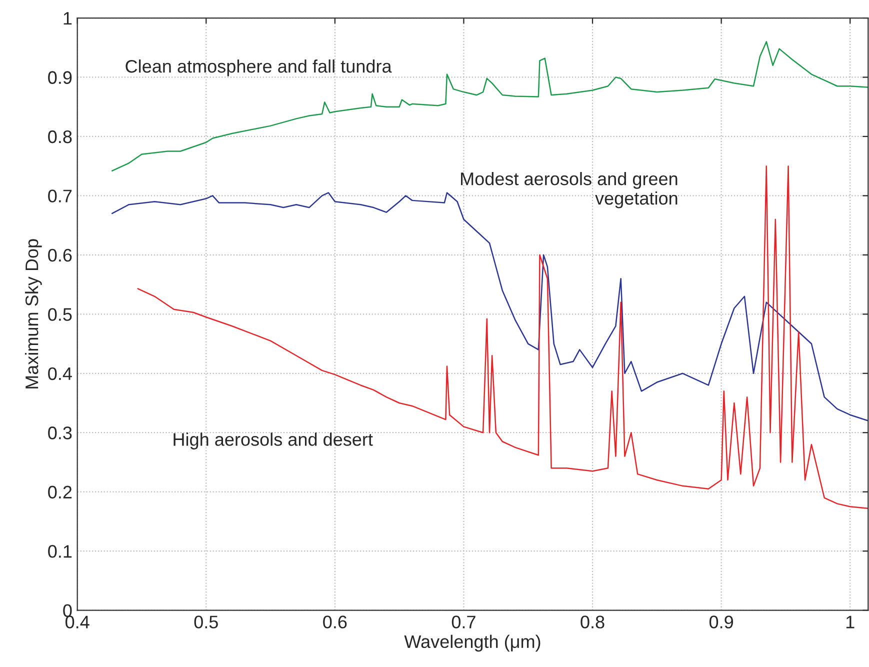 The width and height of the screenshot is (869, 667). What do you see at coordinates (60, 373) in the screenshot?
I see `y-tick-label: 0.4` at bounding box center [60, 373].